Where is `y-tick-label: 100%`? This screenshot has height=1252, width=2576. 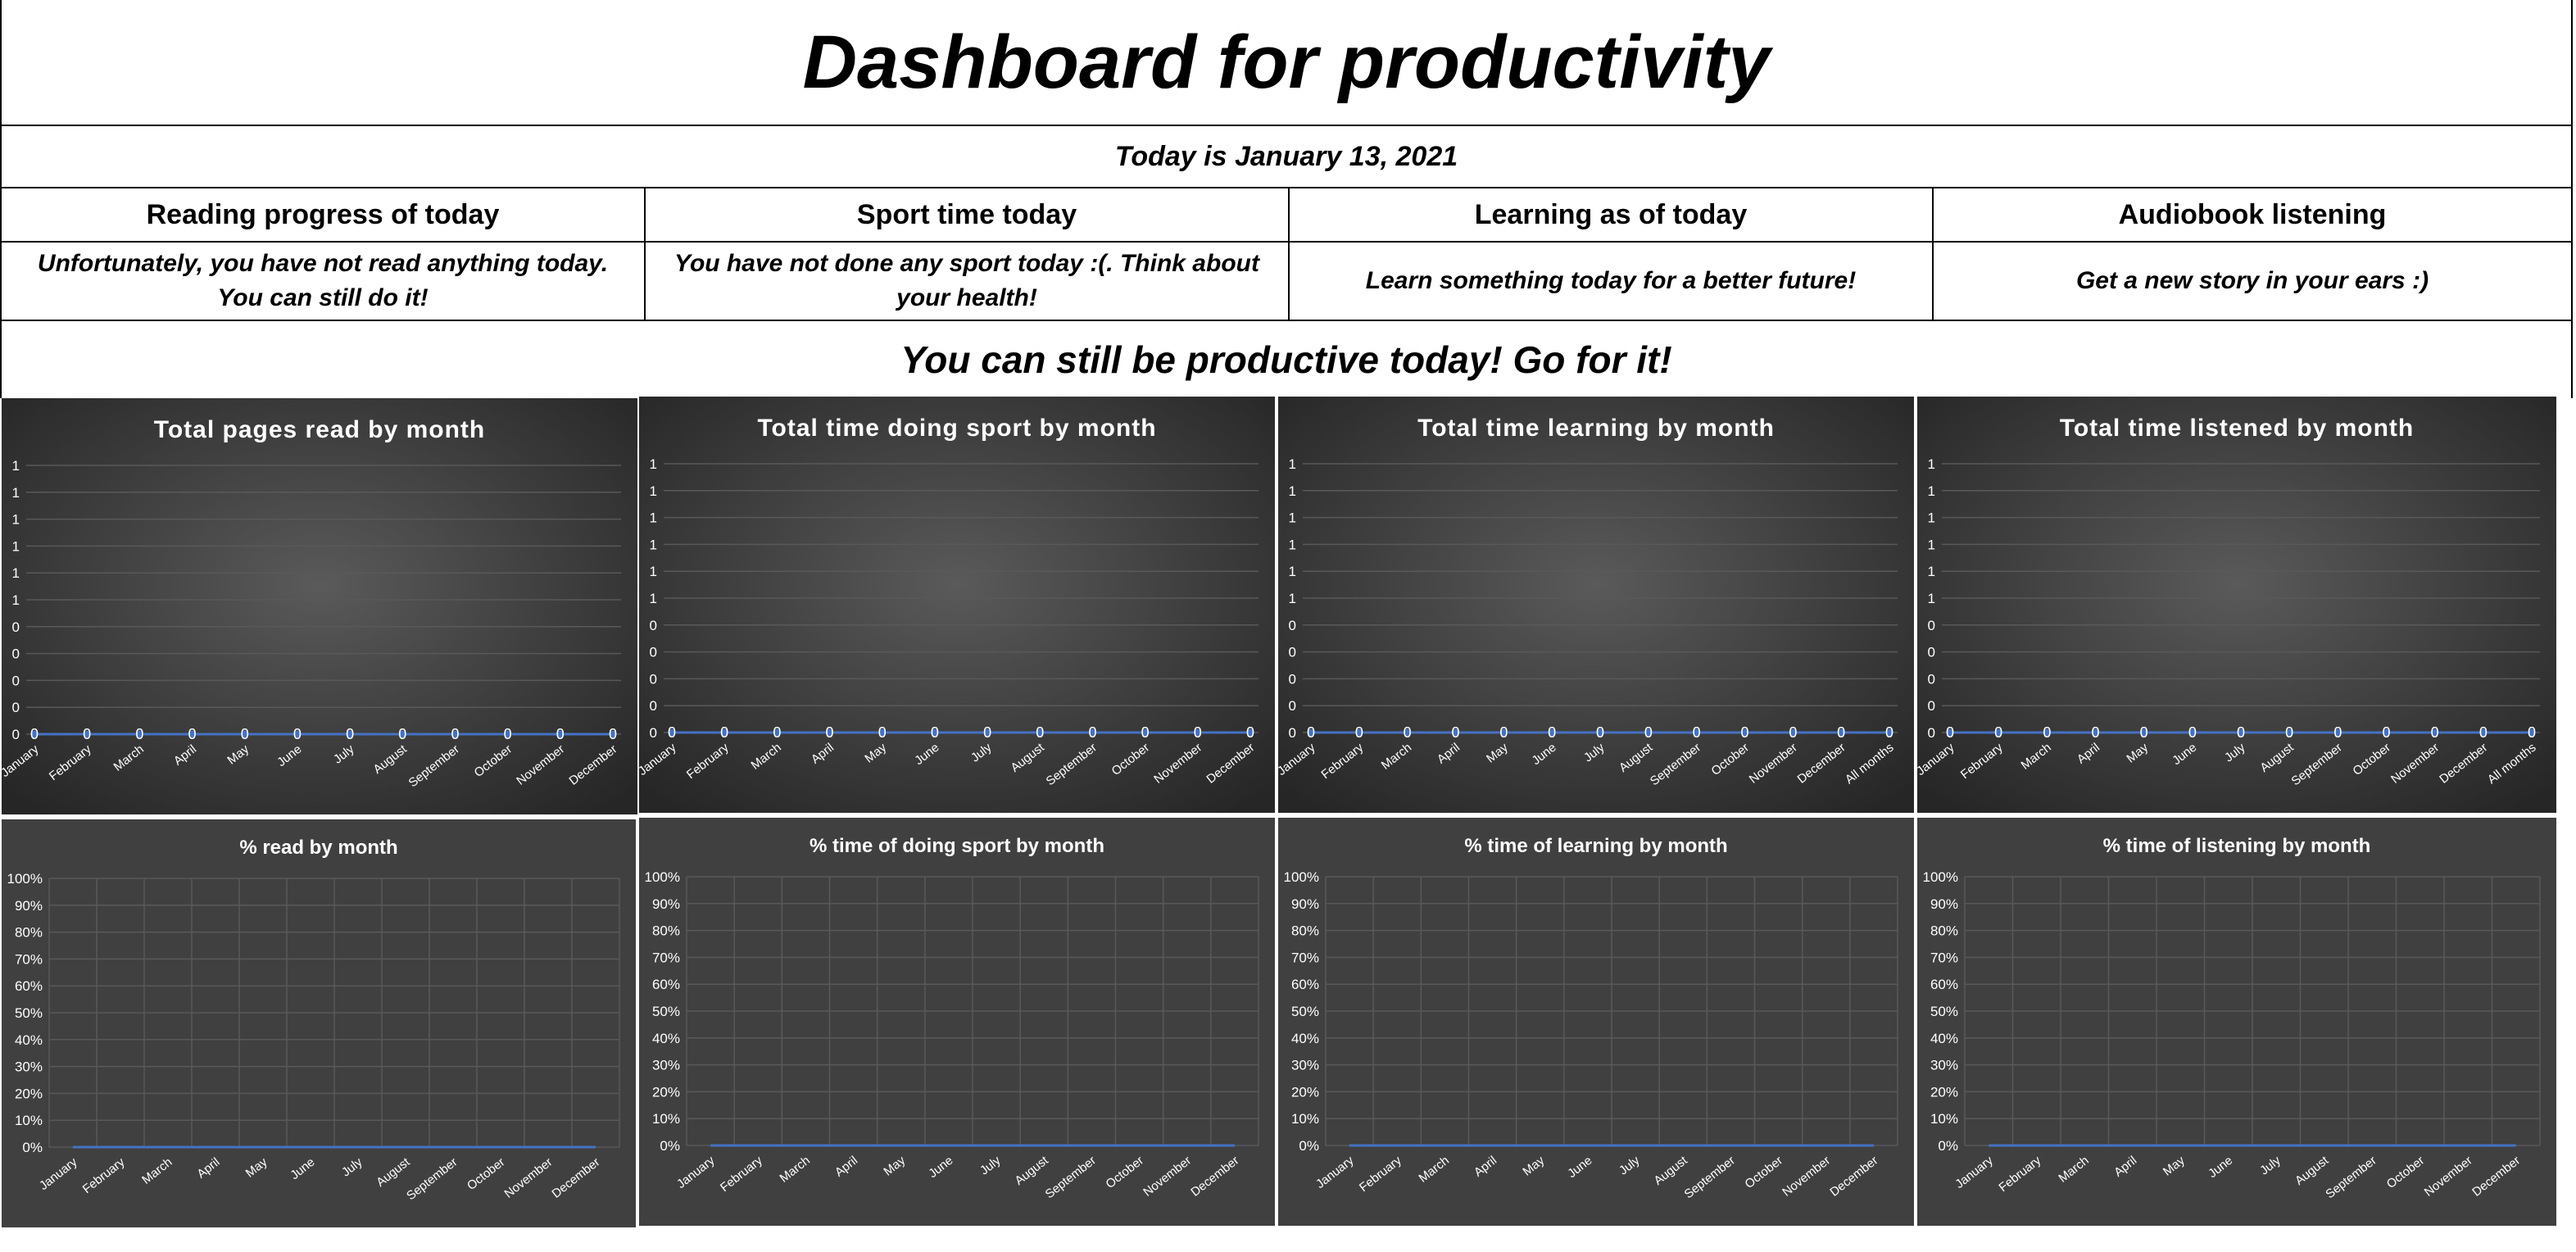
y-tick-label: 100% is located at coordinates (1301, 877).